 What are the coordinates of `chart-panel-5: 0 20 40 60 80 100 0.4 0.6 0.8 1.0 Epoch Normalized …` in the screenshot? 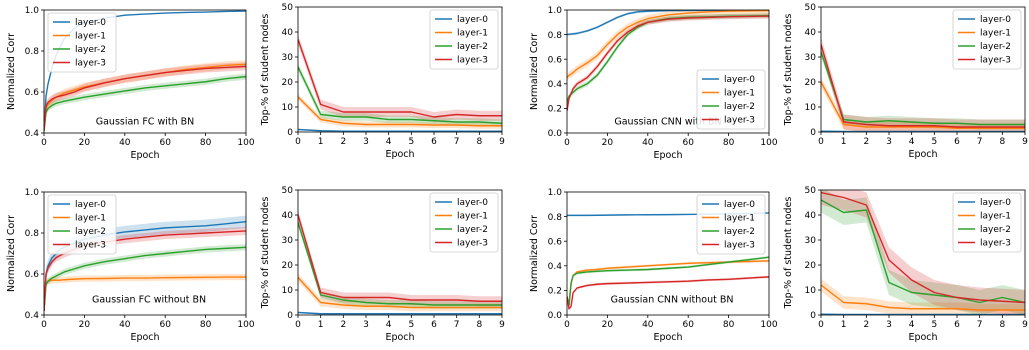 It's located at (130, 265).